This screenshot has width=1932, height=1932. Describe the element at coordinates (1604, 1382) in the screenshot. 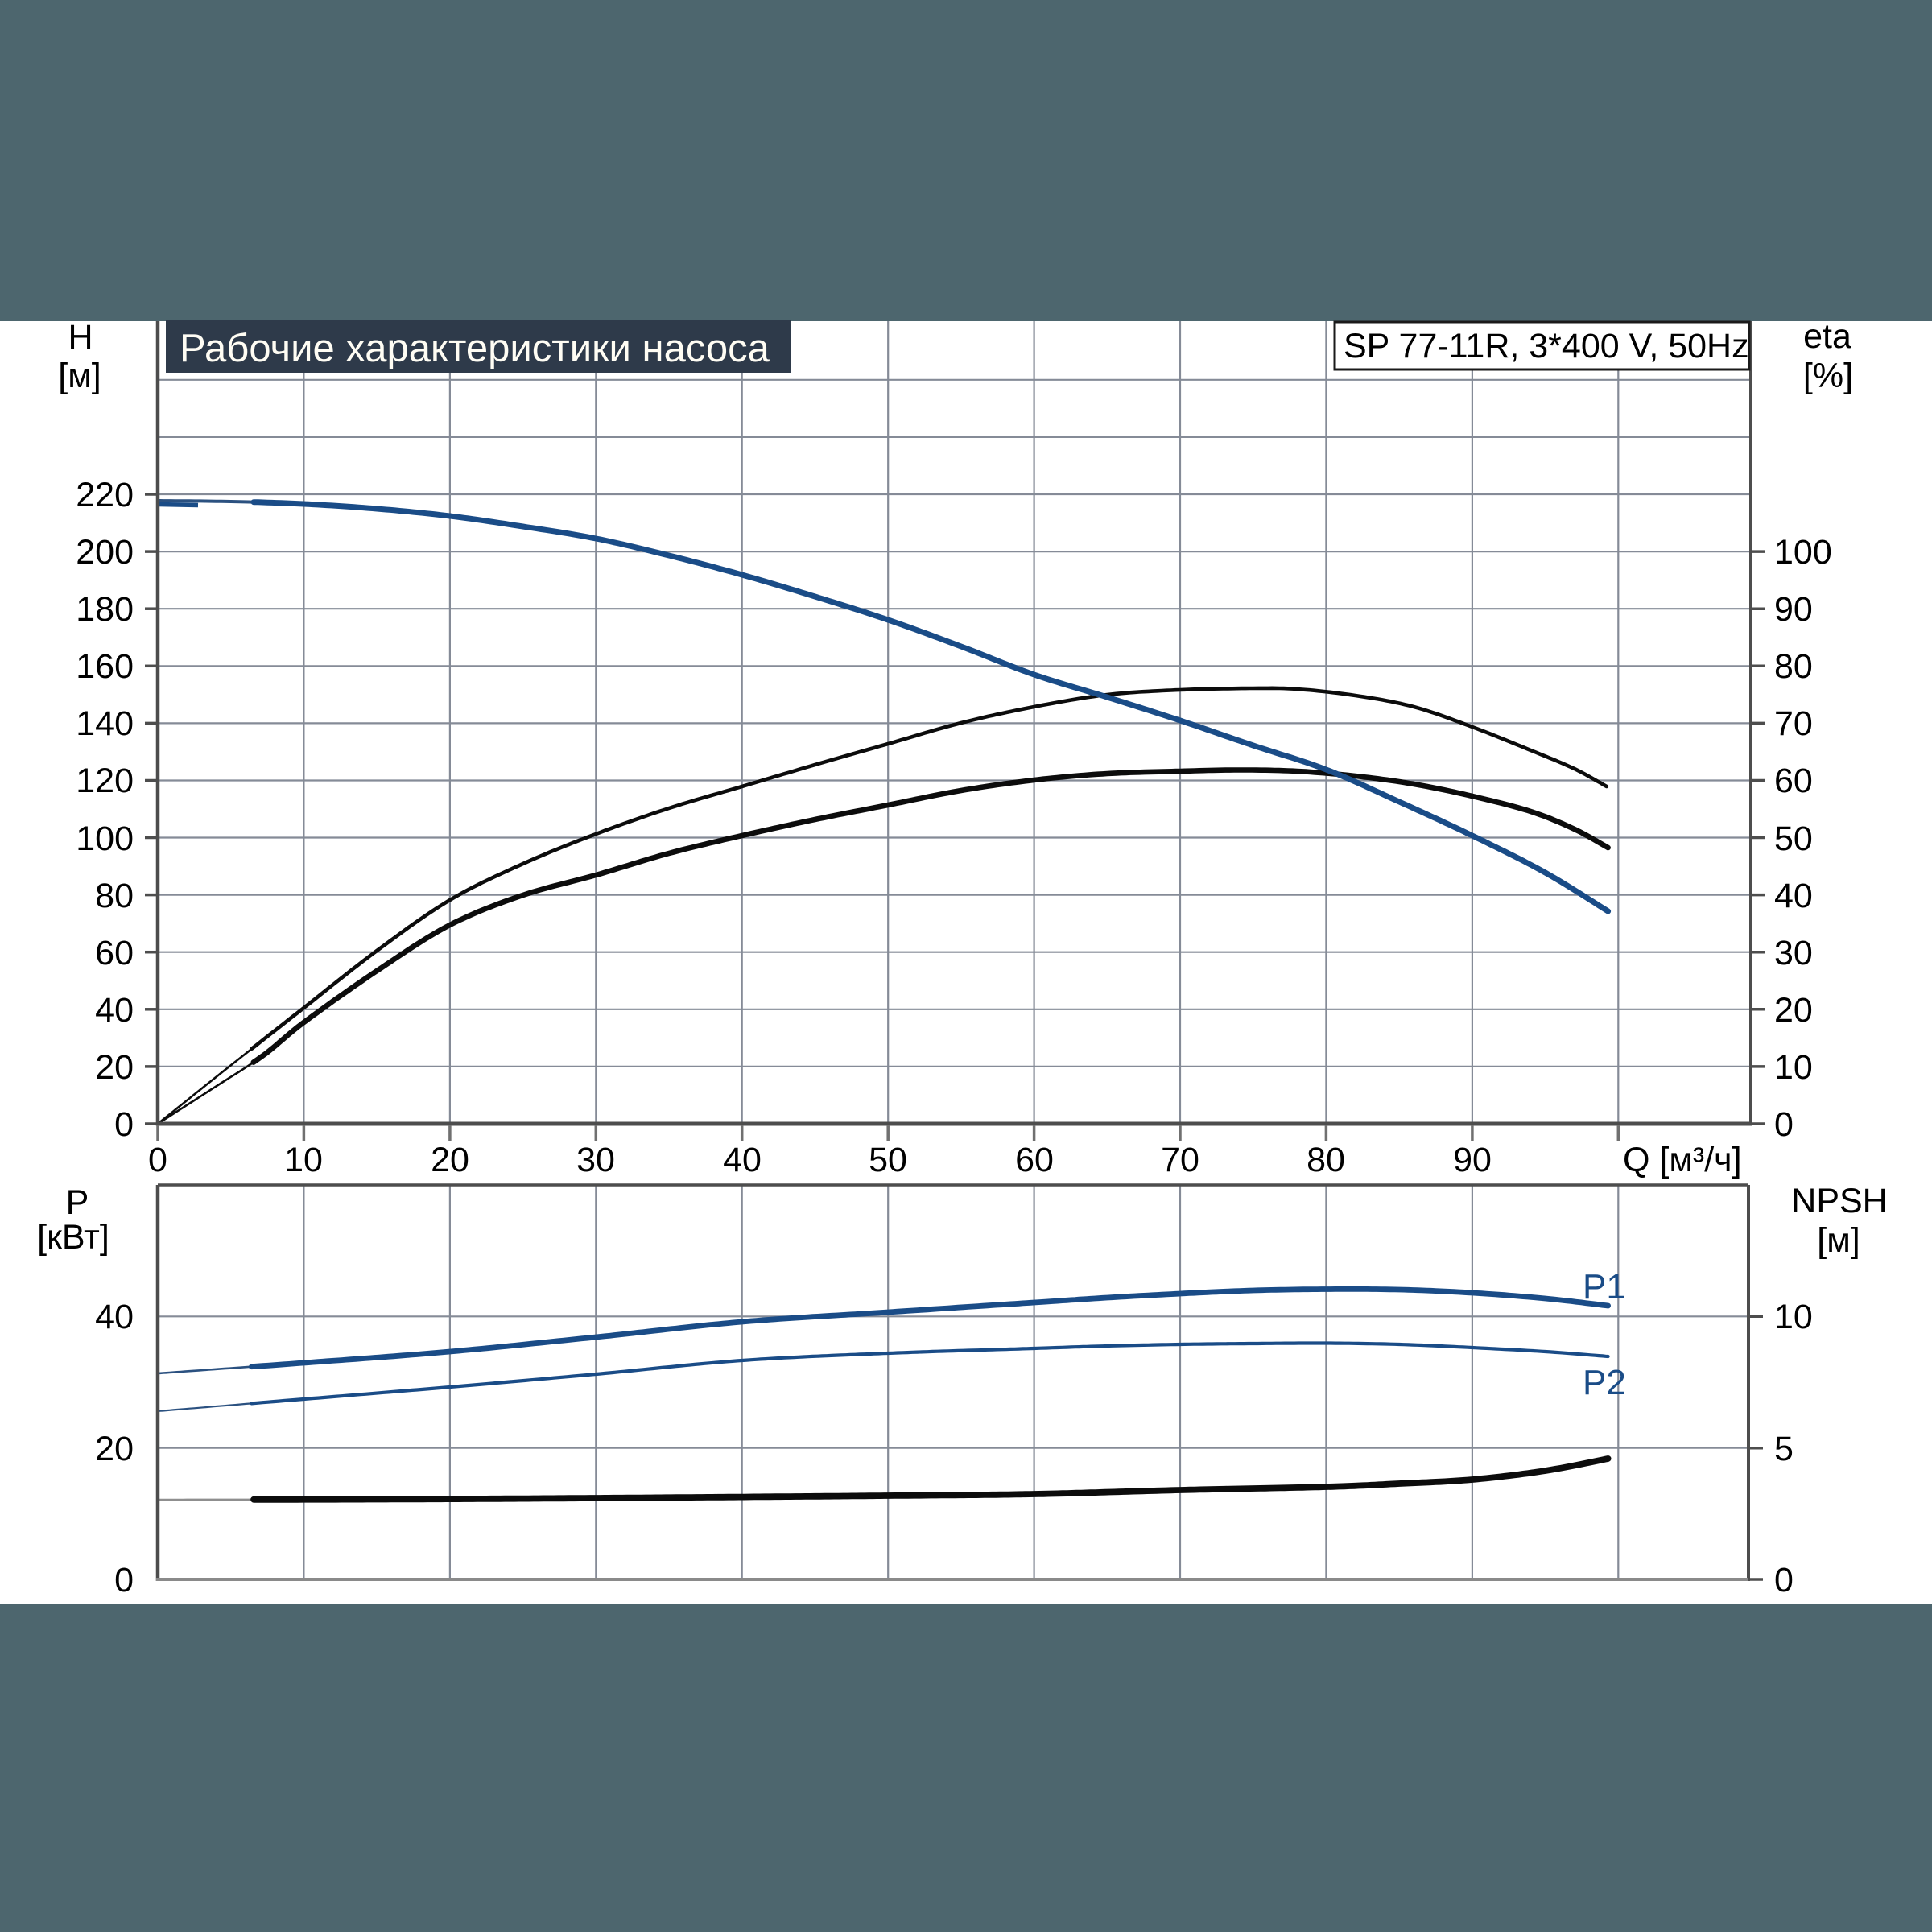

I see `svg-text: P2` at that location.